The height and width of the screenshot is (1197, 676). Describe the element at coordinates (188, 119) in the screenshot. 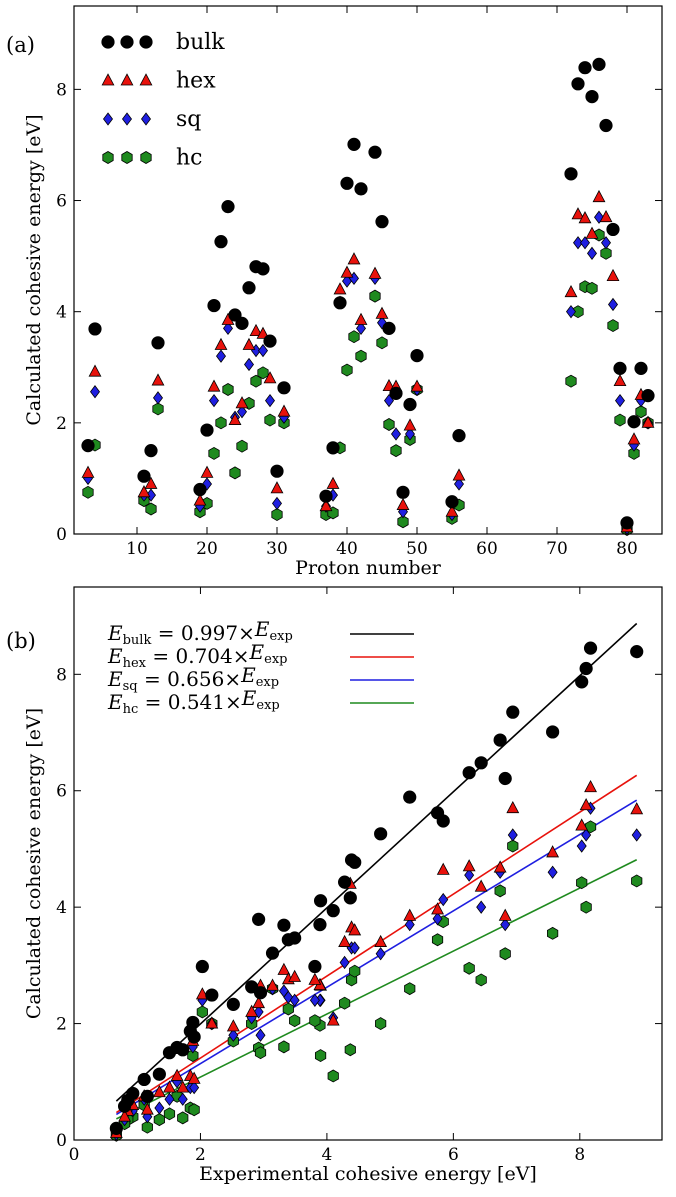

I see `sq-legend-label: sq` at that location.